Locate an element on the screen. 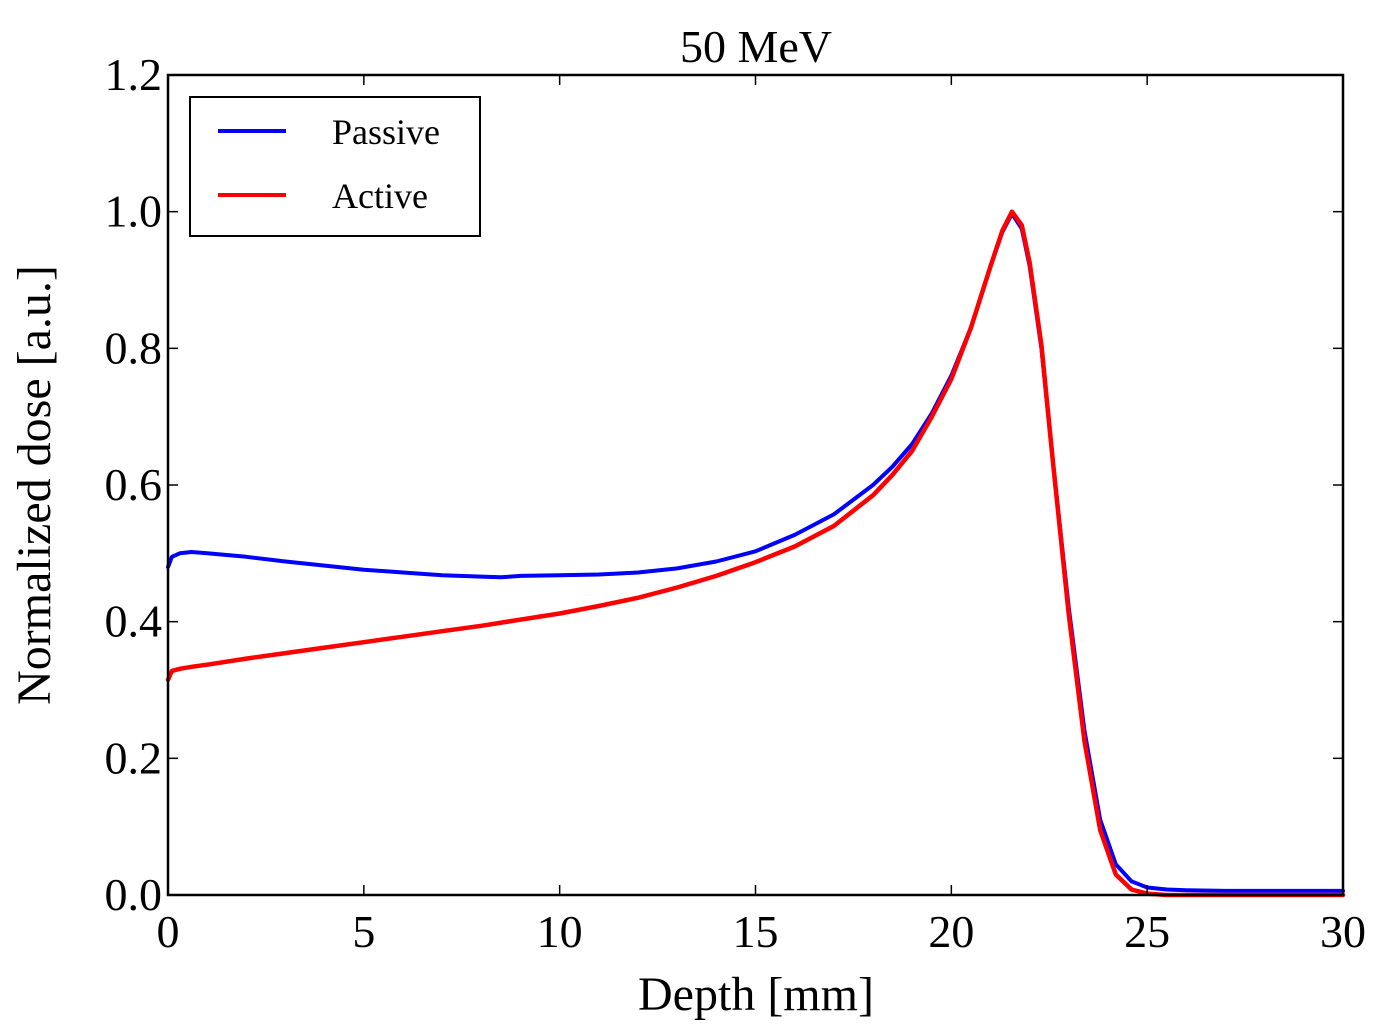 The image size is (1390, 1033). y-tick-label: 1.0 is located at coordinates (134, 211).